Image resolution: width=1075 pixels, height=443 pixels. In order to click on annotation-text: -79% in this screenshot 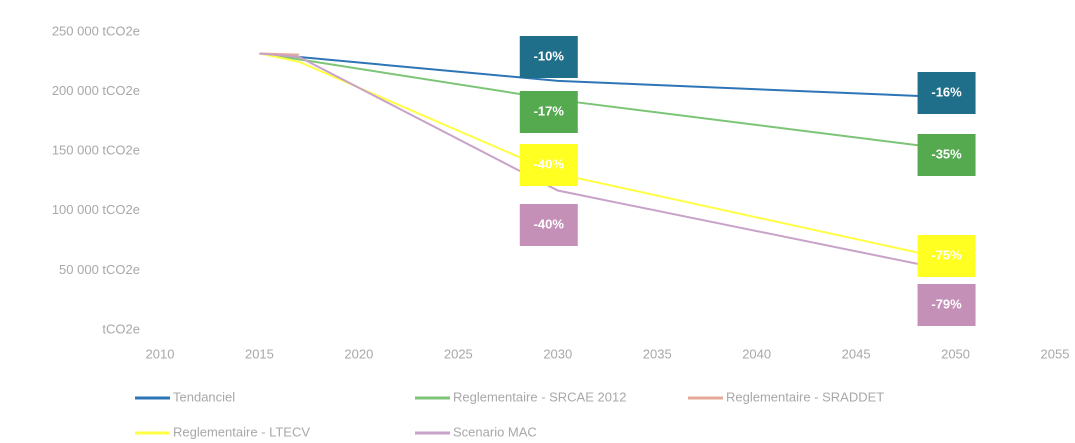, I will do `click(946, 303)`.